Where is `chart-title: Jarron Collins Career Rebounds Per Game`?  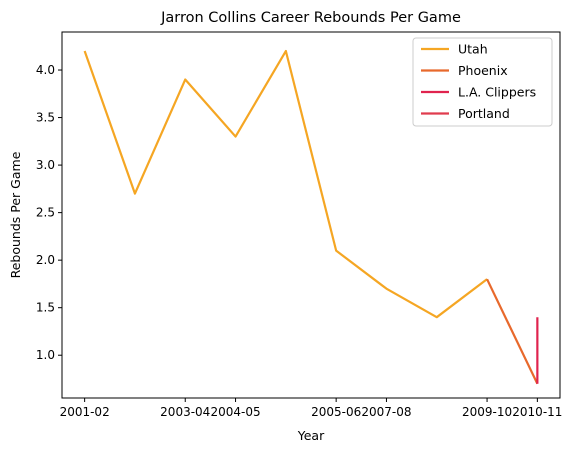
chart-title: Jarron Collins Career Rebounds Per Game is located at coordinates (310, 18).